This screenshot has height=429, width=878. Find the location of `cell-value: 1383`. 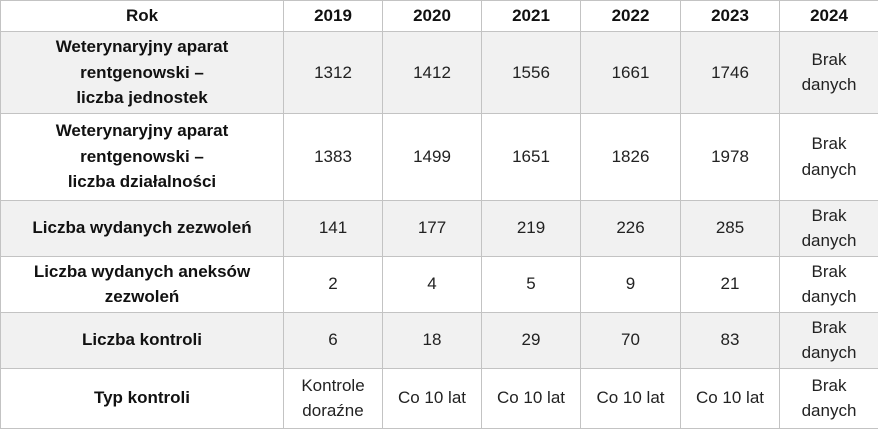

cell-value: 1383 is located at coordinates (333, 156).